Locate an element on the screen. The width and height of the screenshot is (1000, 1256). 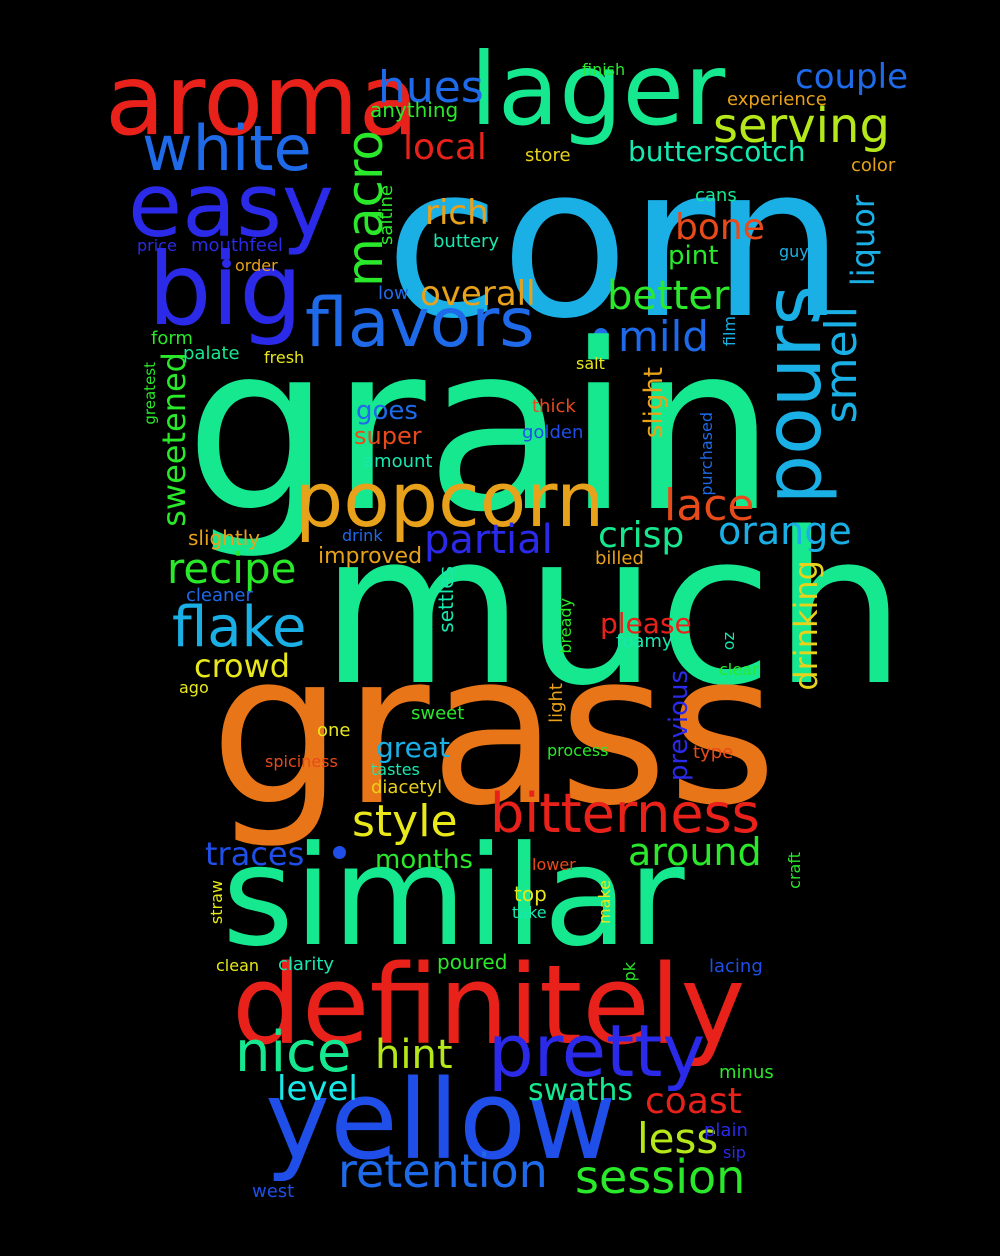
word-around: around is located at coordinates (695, 852).